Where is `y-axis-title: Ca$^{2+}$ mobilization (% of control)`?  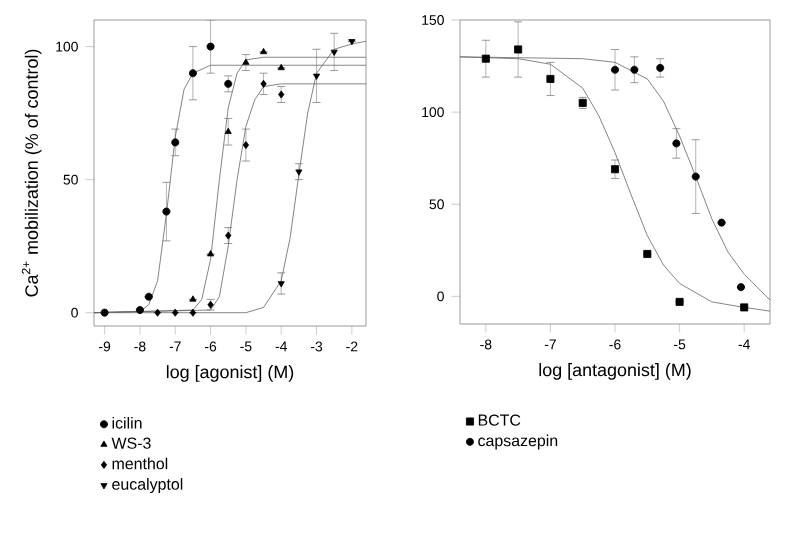
y-axis-title: Ca$^{2+}$ mobilization (% of control) is located at coordinates (31, 173).